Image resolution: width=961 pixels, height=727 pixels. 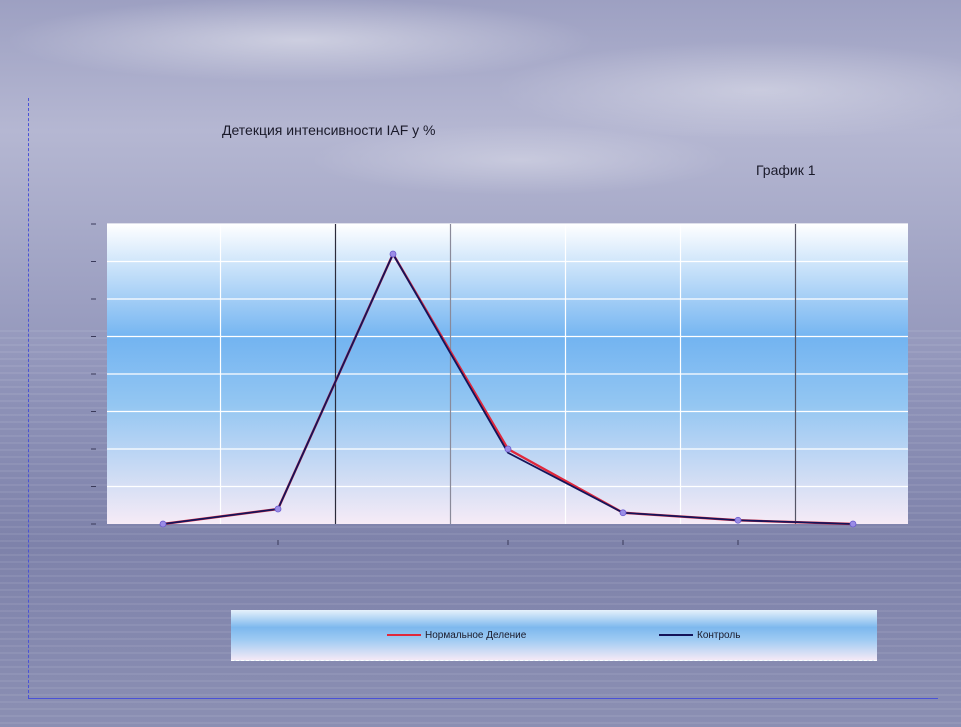 What do you see at coordinates (554, 635) in the screenshot?
I see `legend: Нормальное Деление Контроль` at bounding box center [554, 635].